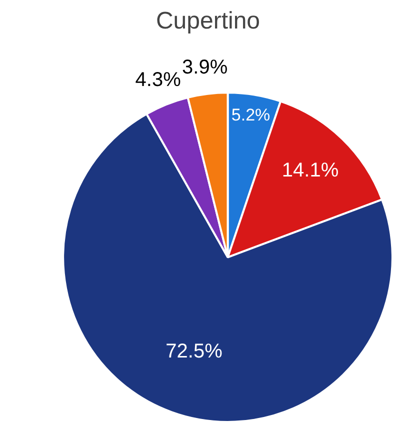  Describe the element at coordinates (158, 79) in the screenshot. I see `data-label: 4.3%` at that location.